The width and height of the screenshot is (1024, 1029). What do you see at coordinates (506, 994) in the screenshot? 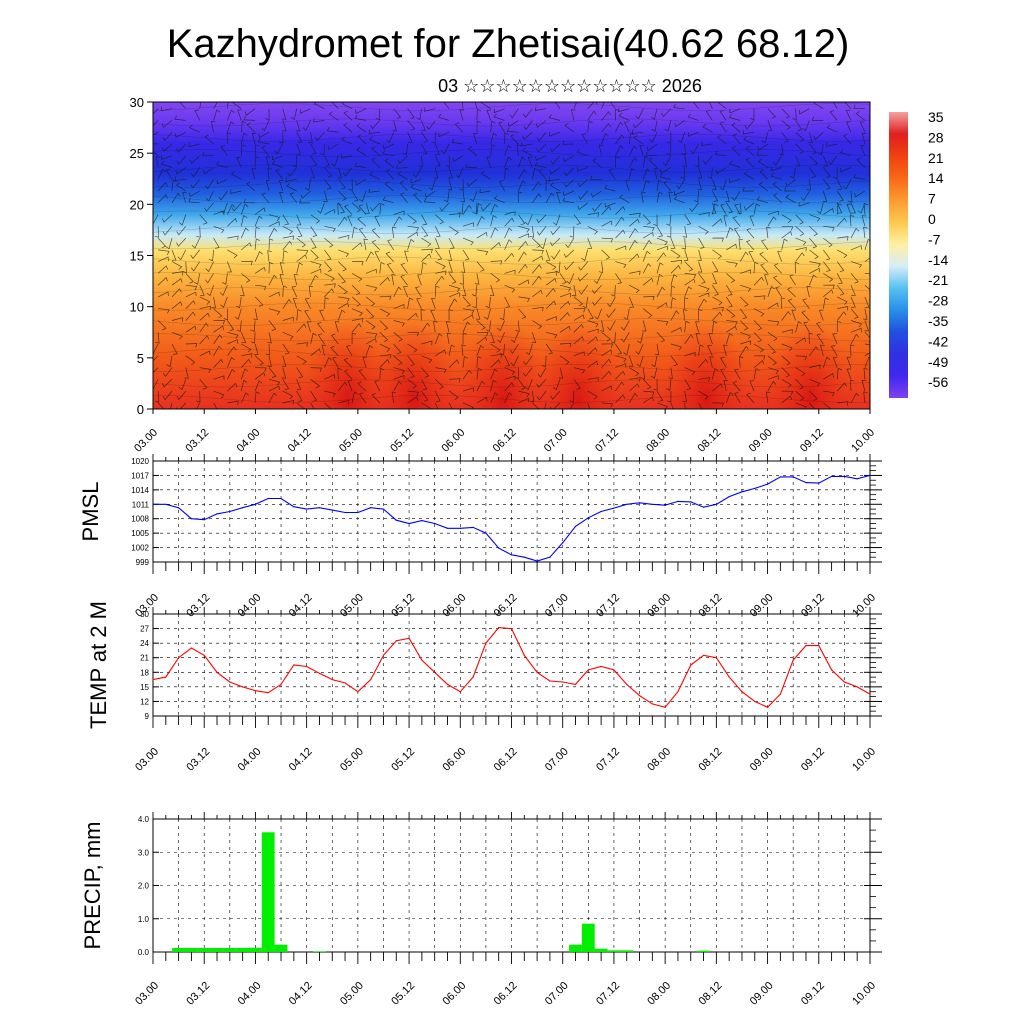
I see `x-tick-label: 06.12` at bounding box center [506, 994].